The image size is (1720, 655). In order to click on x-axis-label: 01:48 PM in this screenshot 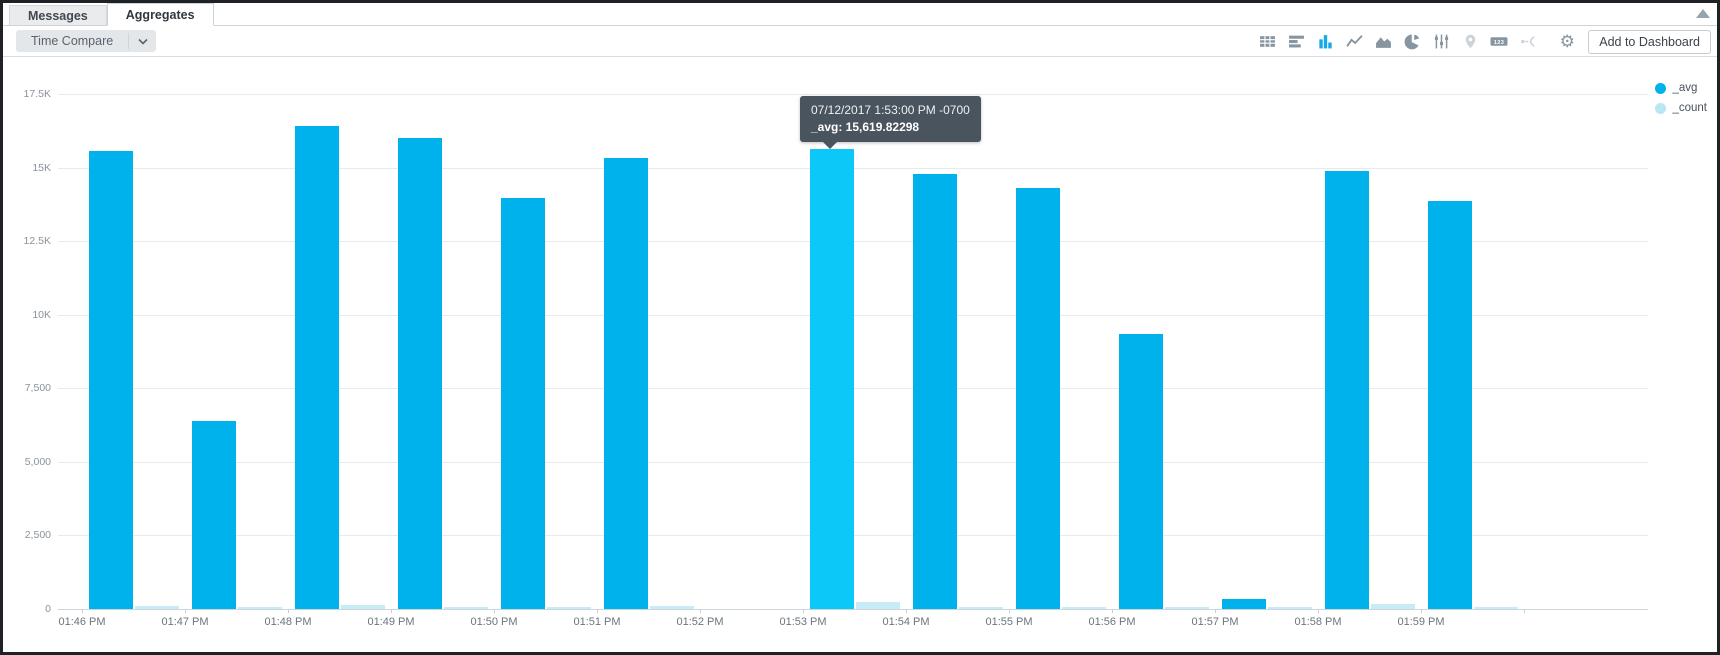, I will do `click(288, 622)`.